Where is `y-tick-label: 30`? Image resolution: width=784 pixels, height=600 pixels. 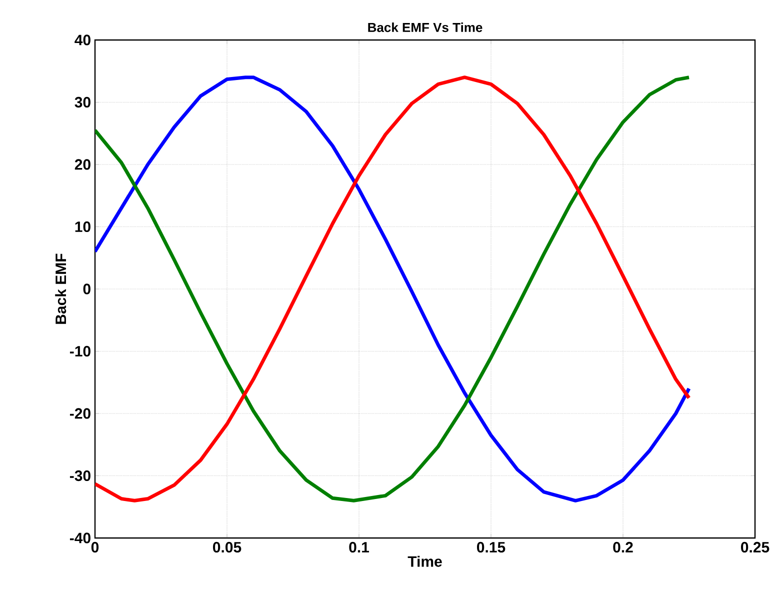 y-tick-label: 30 is located at coordinates (82, 102).